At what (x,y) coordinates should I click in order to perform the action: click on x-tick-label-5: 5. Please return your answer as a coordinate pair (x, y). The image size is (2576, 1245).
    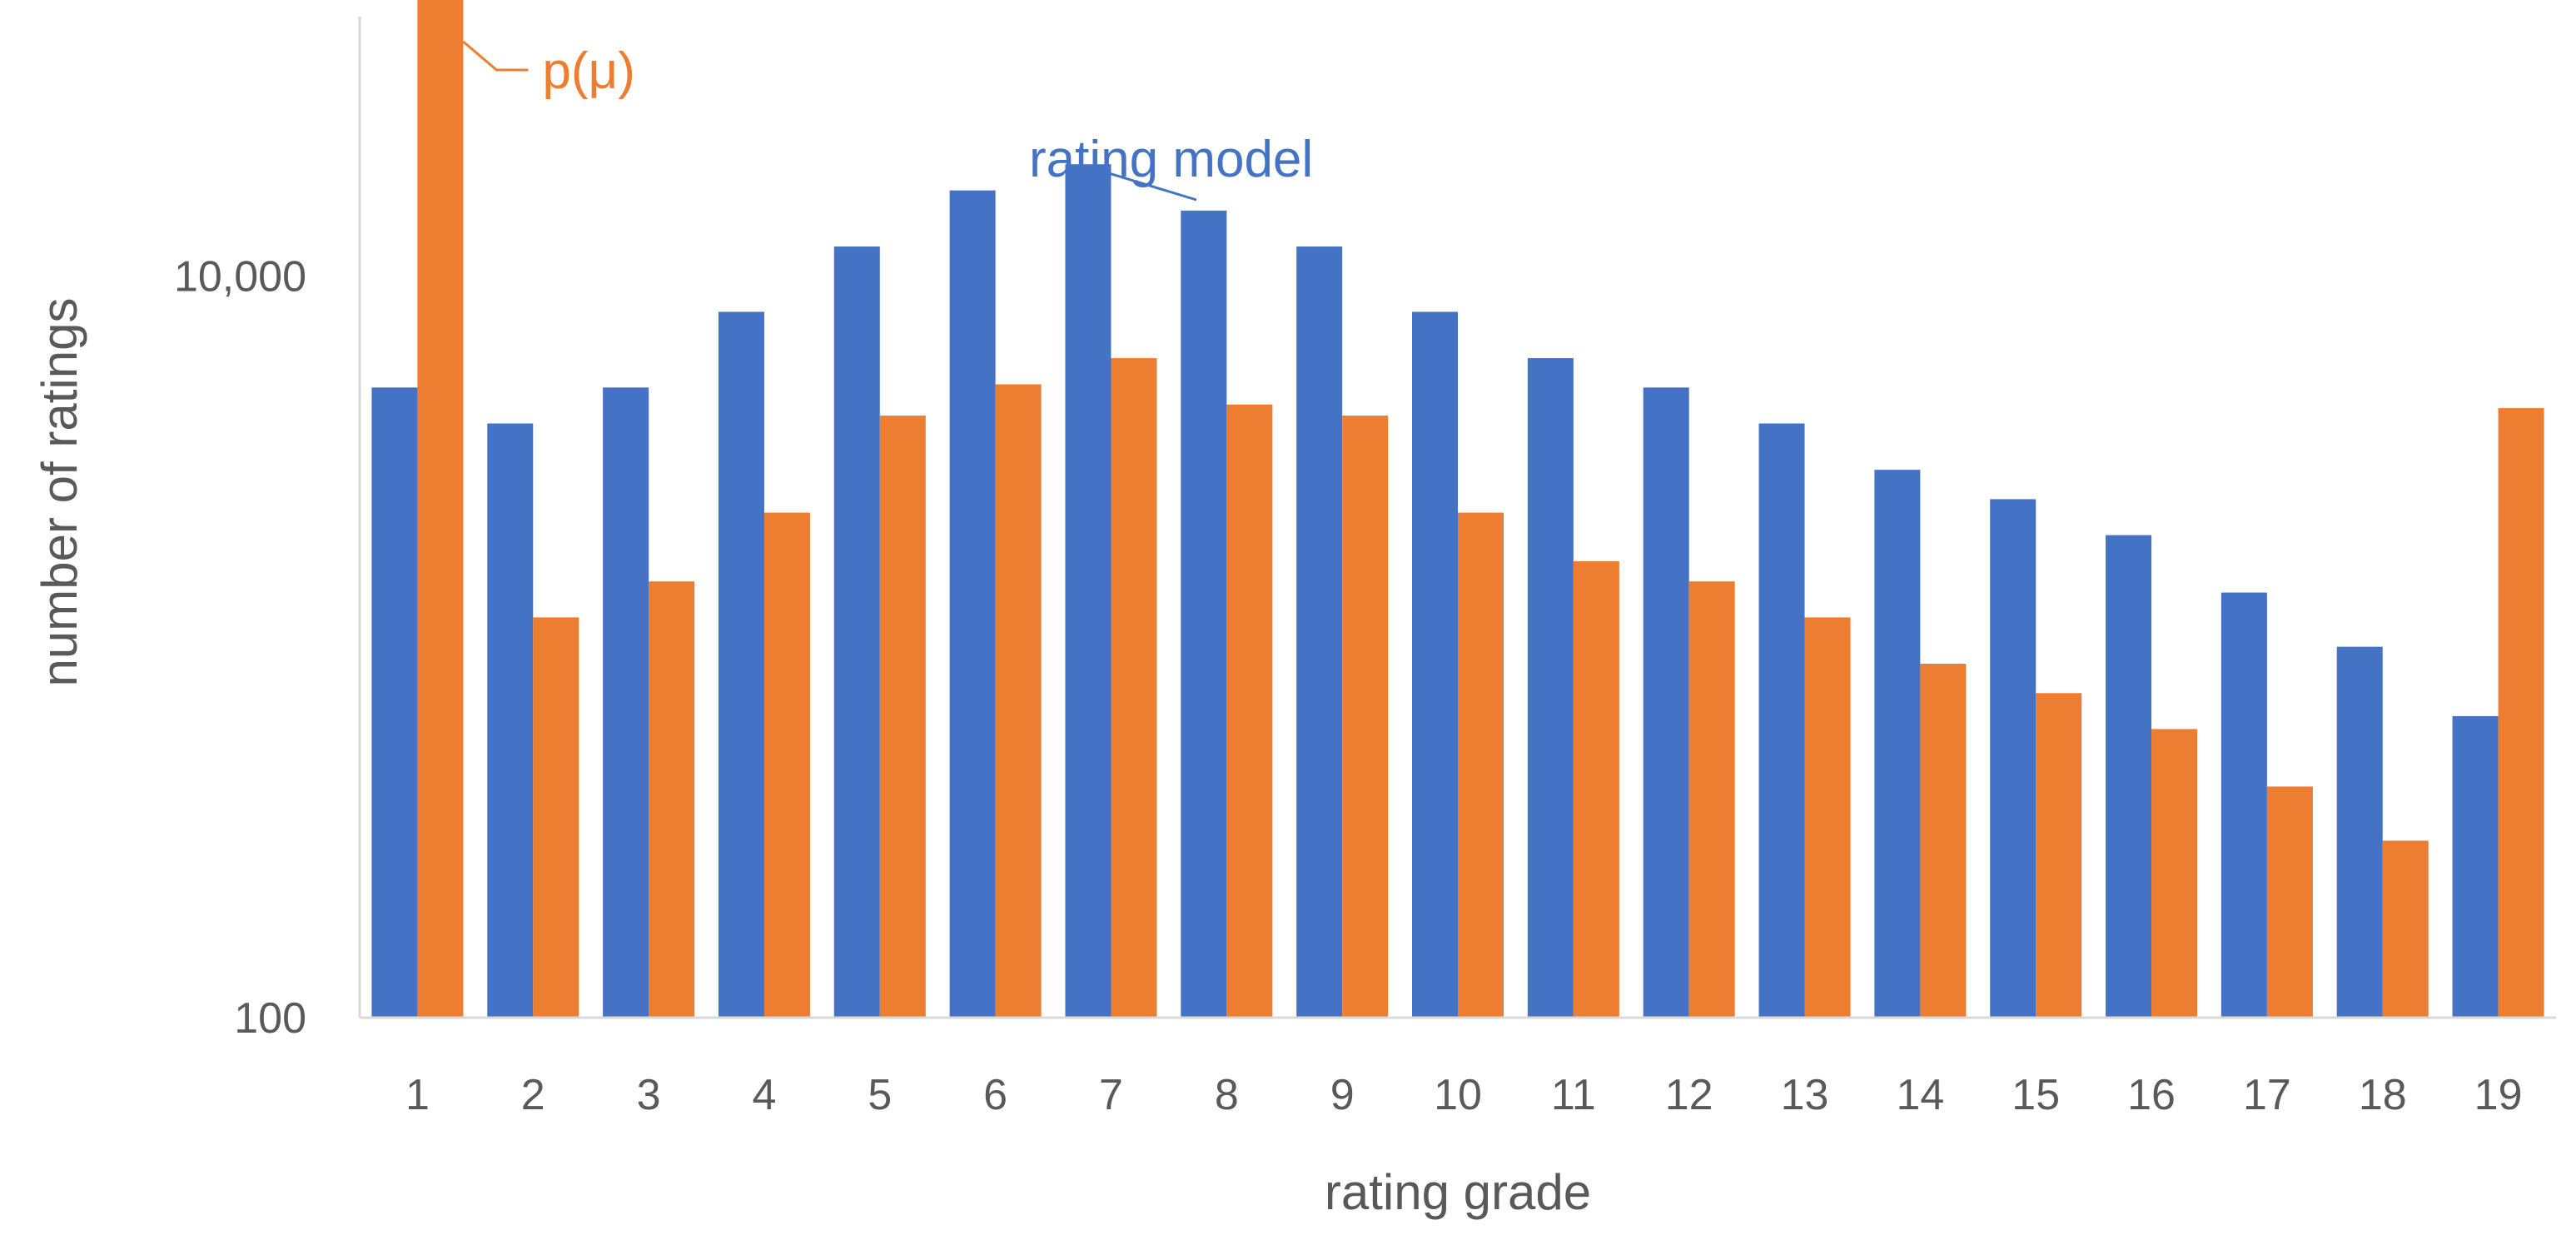
    Looking at the image, I should click on (880, 1095).